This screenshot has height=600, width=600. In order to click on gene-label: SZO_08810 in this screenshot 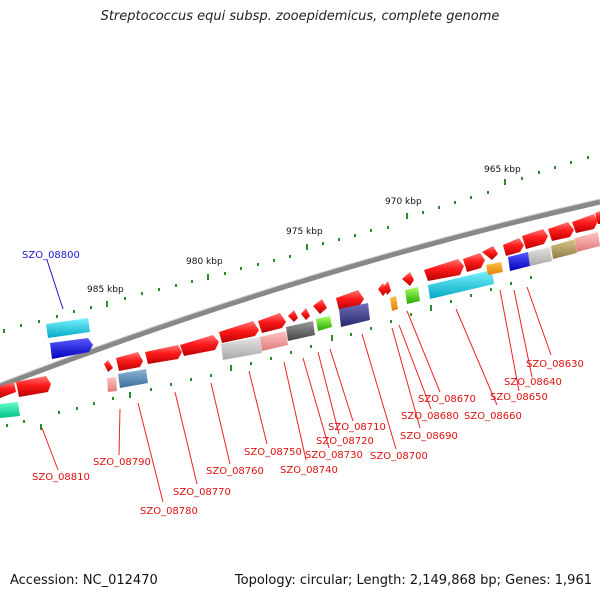, I will do `click(61, 477)`.